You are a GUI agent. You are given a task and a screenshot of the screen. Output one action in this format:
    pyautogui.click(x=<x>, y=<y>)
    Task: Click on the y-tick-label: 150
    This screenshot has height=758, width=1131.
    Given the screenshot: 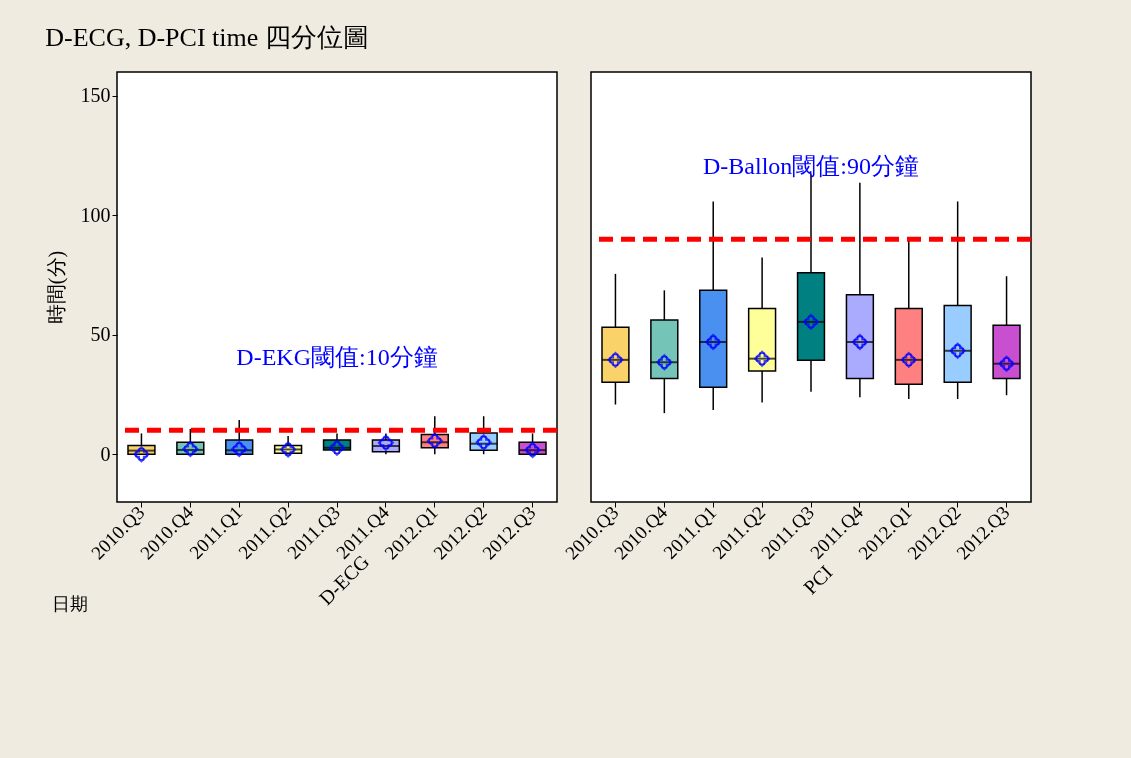 What is the action you would take?
    pyautogui.click(x=95, y=95)
    